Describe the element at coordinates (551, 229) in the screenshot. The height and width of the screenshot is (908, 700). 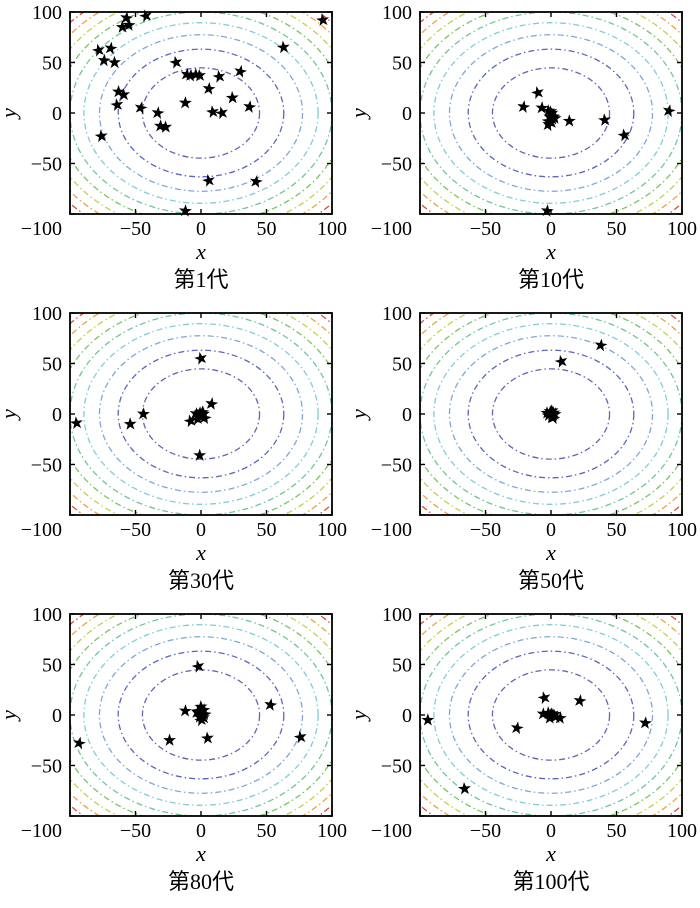
I see `x-tick-label: 0` at that location.